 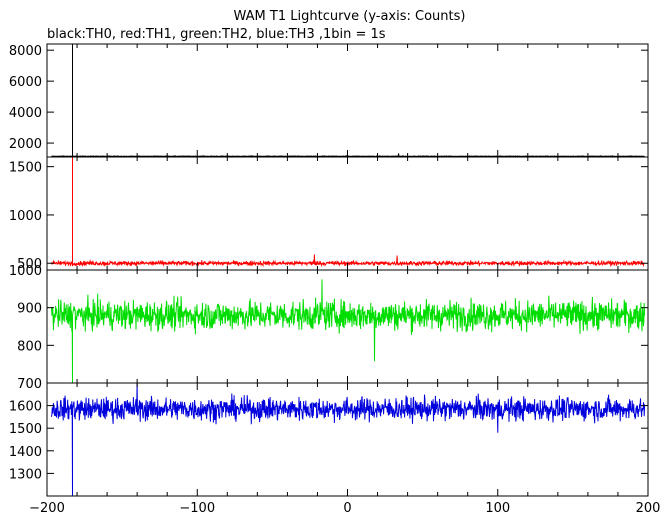 What do you see at coordinates (25, 144) in the screenshot?
I see `y-tick-label: 2000` at bounding box center [25, 144].